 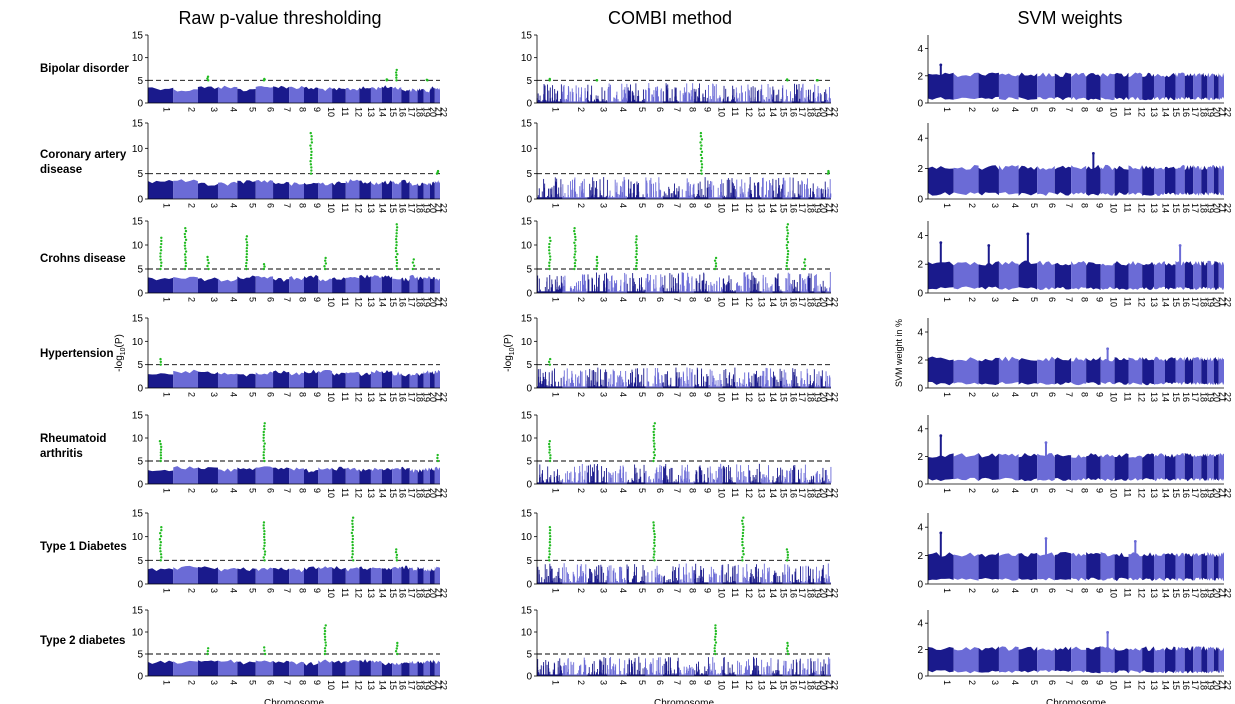 What do you see at coordinates (527, 611) in the screenshot?
I see `y-tick-label: 15` at bounding box center [527, 611].